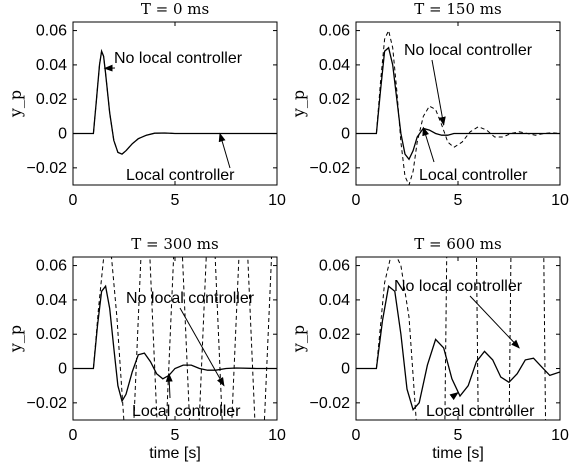 The image size is (573, 465). What do you see at coordinates (175, 9) in the screenshot?
I see `panel-title: T = 0 ms` at bounding box center [175, 9].